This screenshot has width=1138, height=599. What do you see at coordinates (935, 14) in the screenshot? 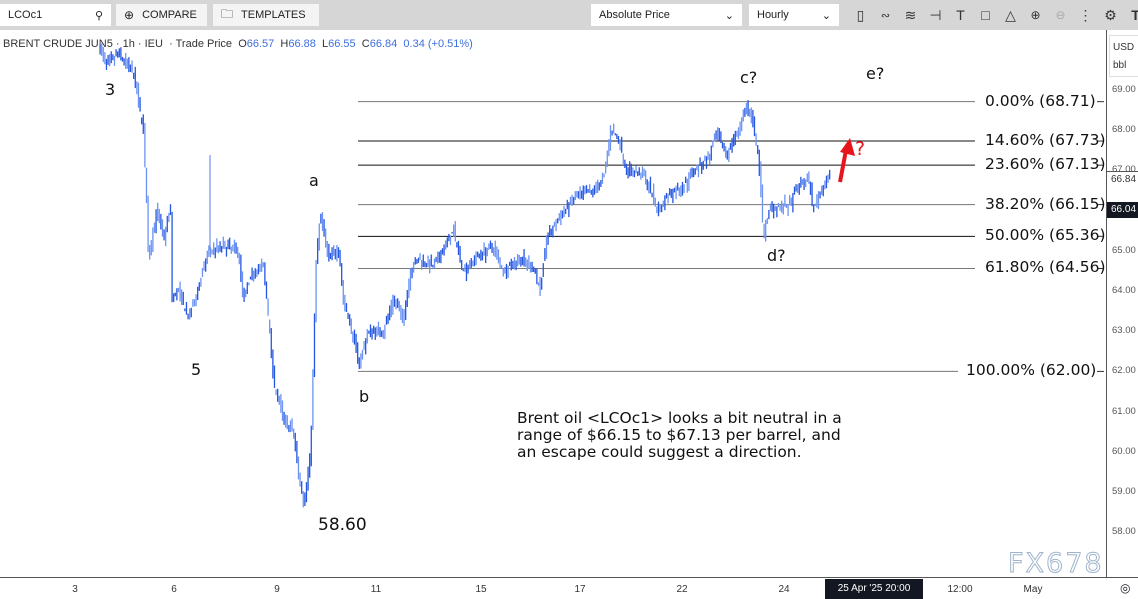
I see `drawing-icon: ⊣` at bounding box center [935, 14].